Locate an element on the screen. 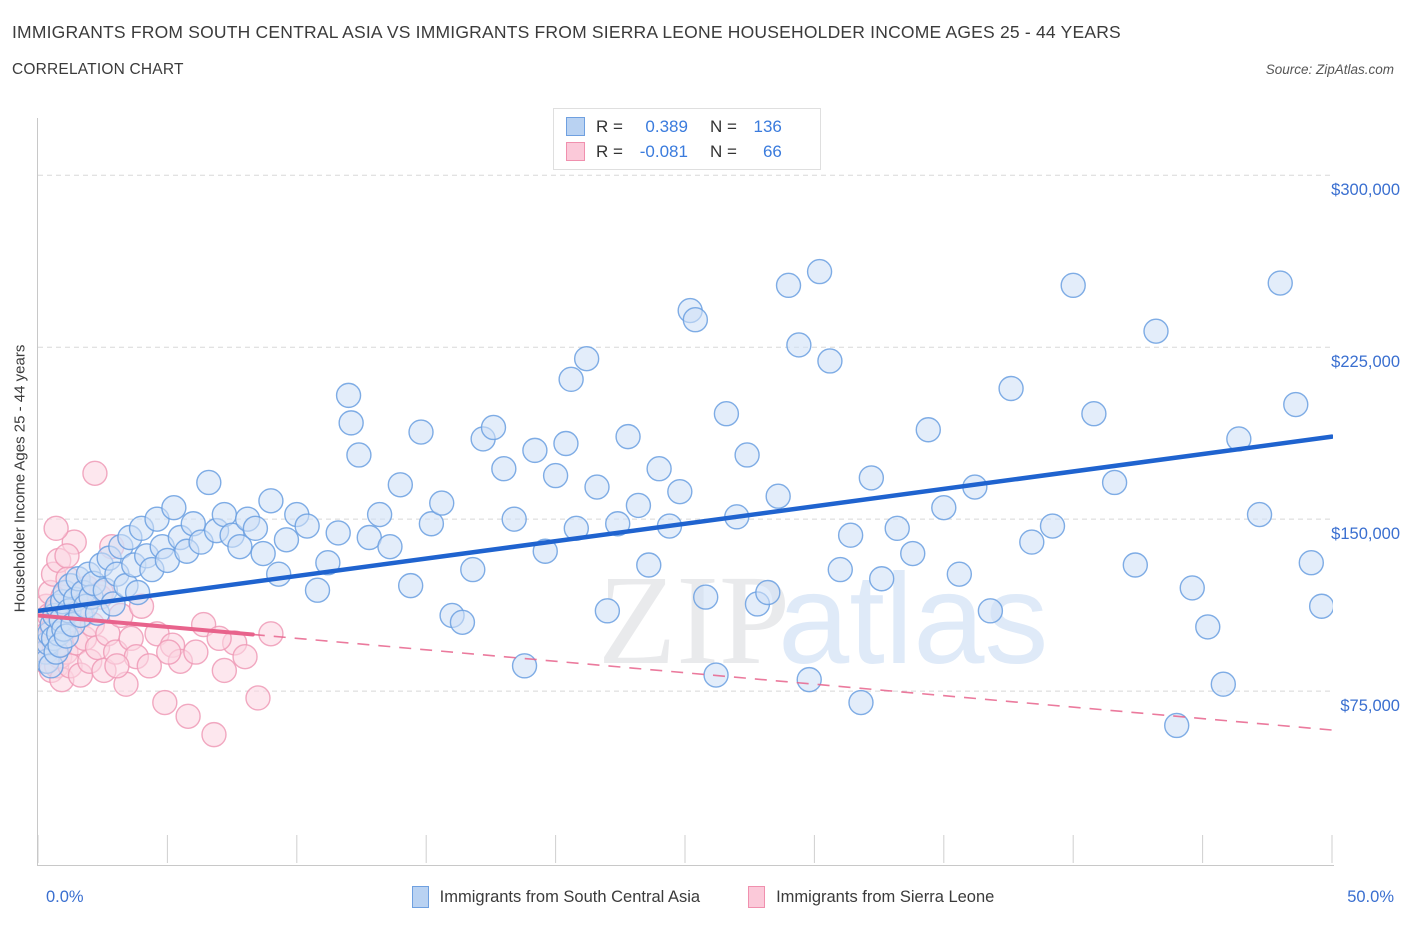 Image resolution: width=1406 pixels, height=930 pixels. n-value-blue: 136 is located at coordinates (767, 126).